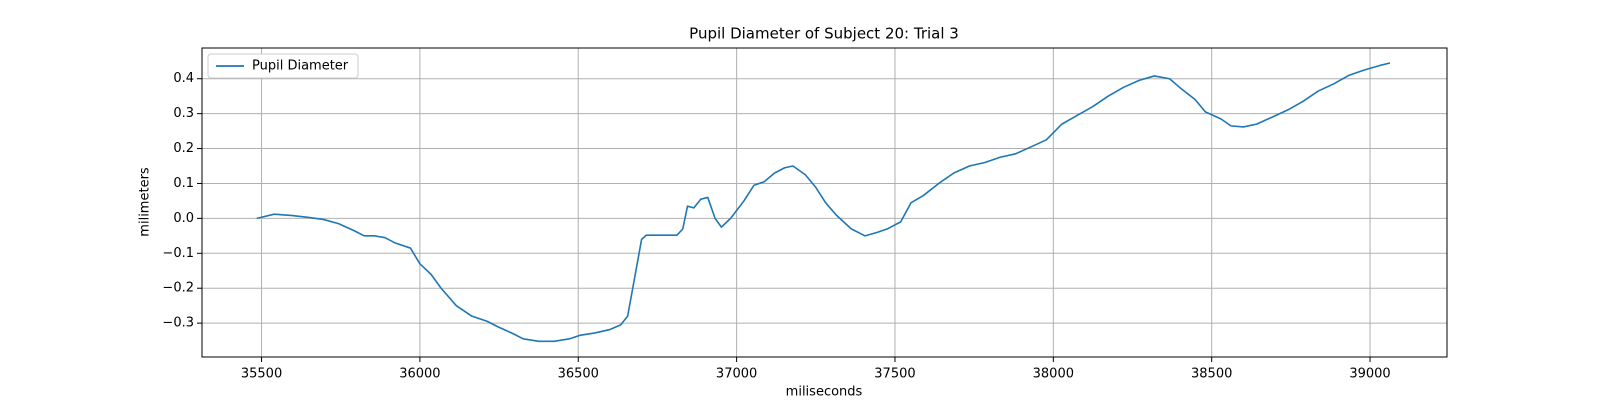  Describe the element at coordinates (1369, 374) in the screenshot. I see `x-tick-label: 39000` at that location.